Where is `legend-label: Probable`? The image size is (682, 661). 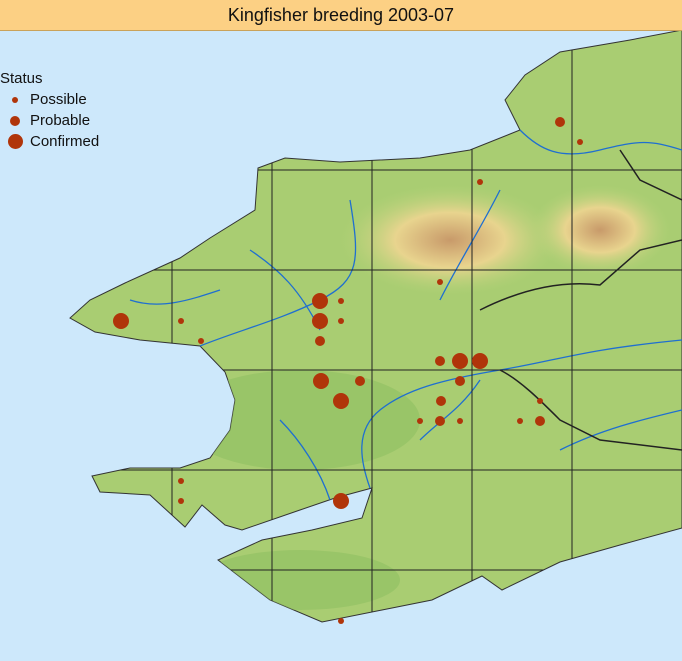
legend-label: Probable is located at coordinates (60, 120).